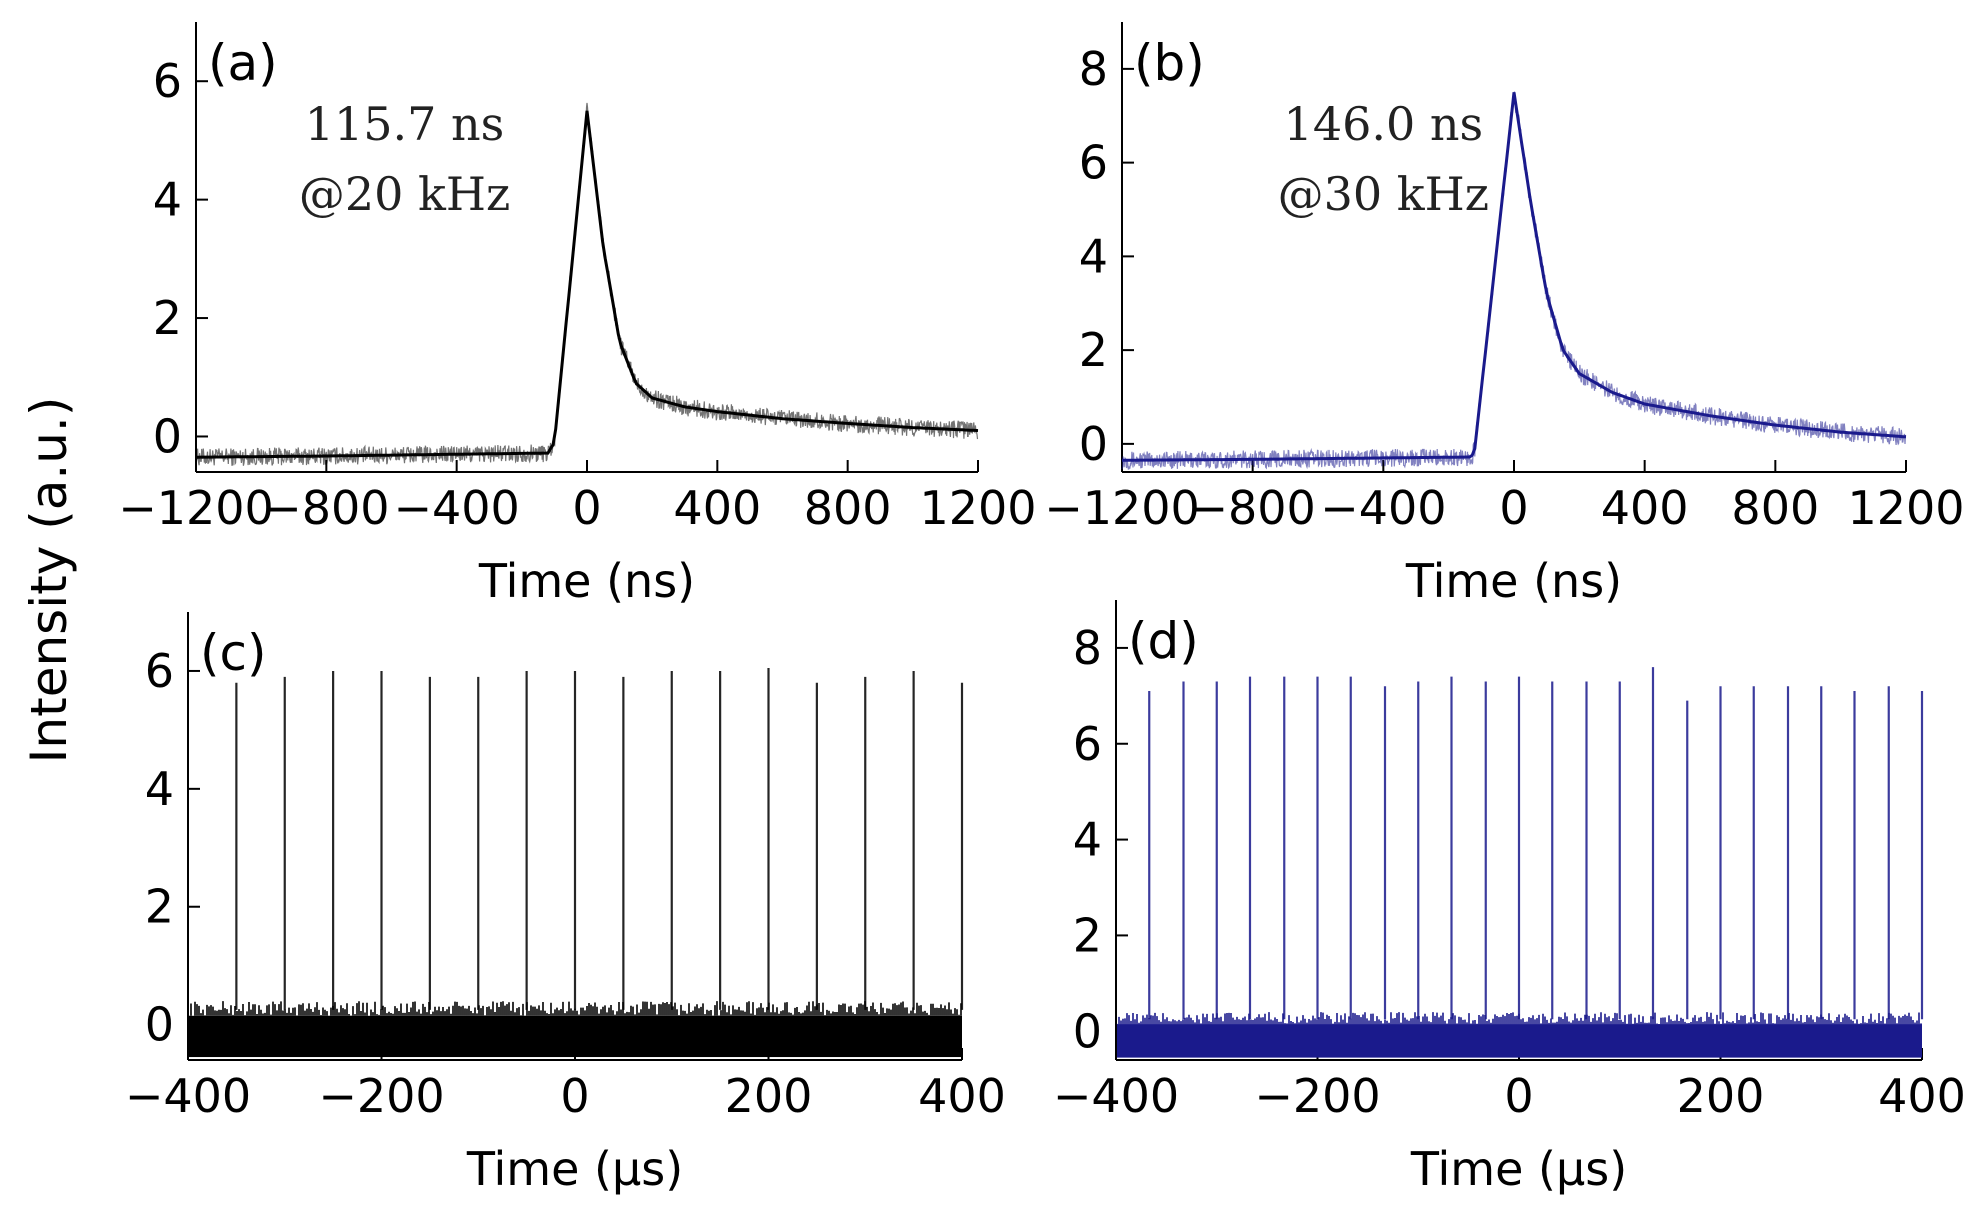  What do you see at coordinates (1169, 63) in the screenshot?
I see `panel-label: (b)` at bounding box center [1169, 63].